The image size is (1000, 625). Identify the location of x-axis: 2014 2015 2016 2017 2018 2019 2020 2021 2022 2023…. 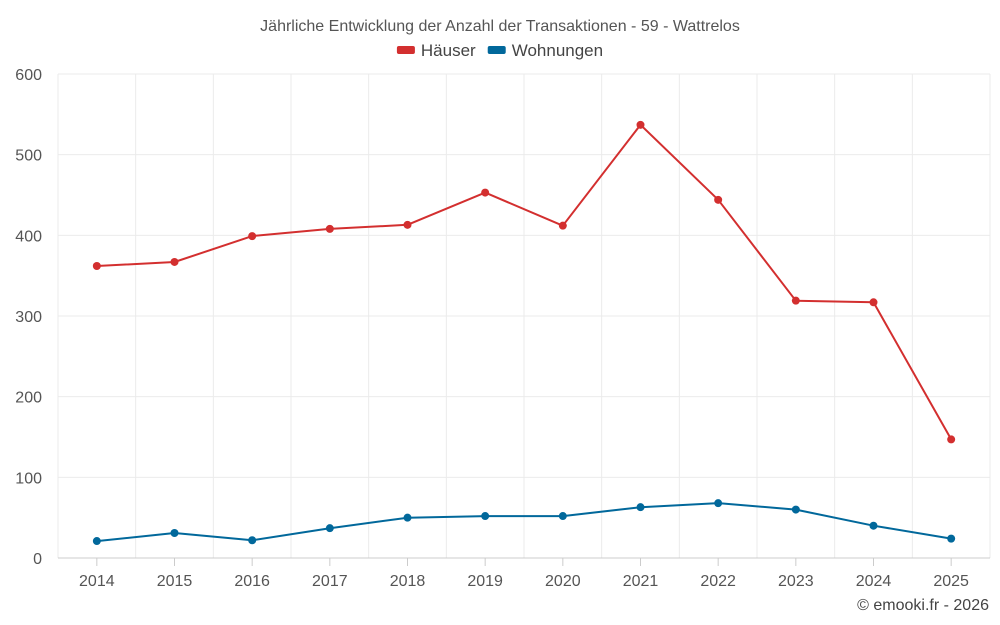
(524, 573).